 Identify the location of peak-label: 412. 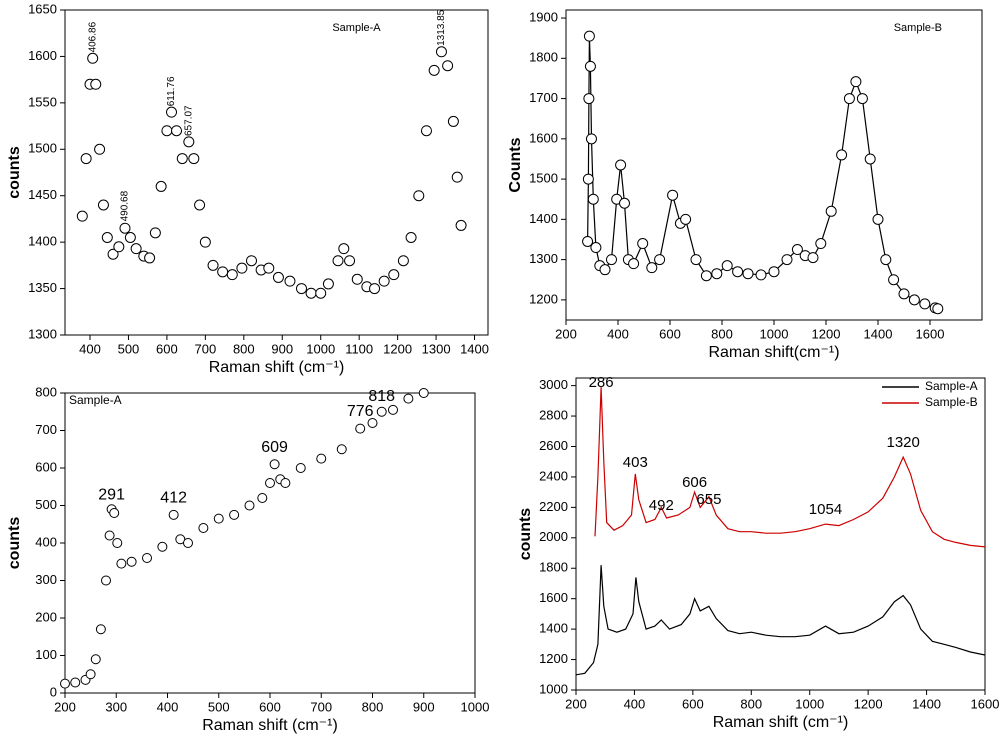
(173, 497).